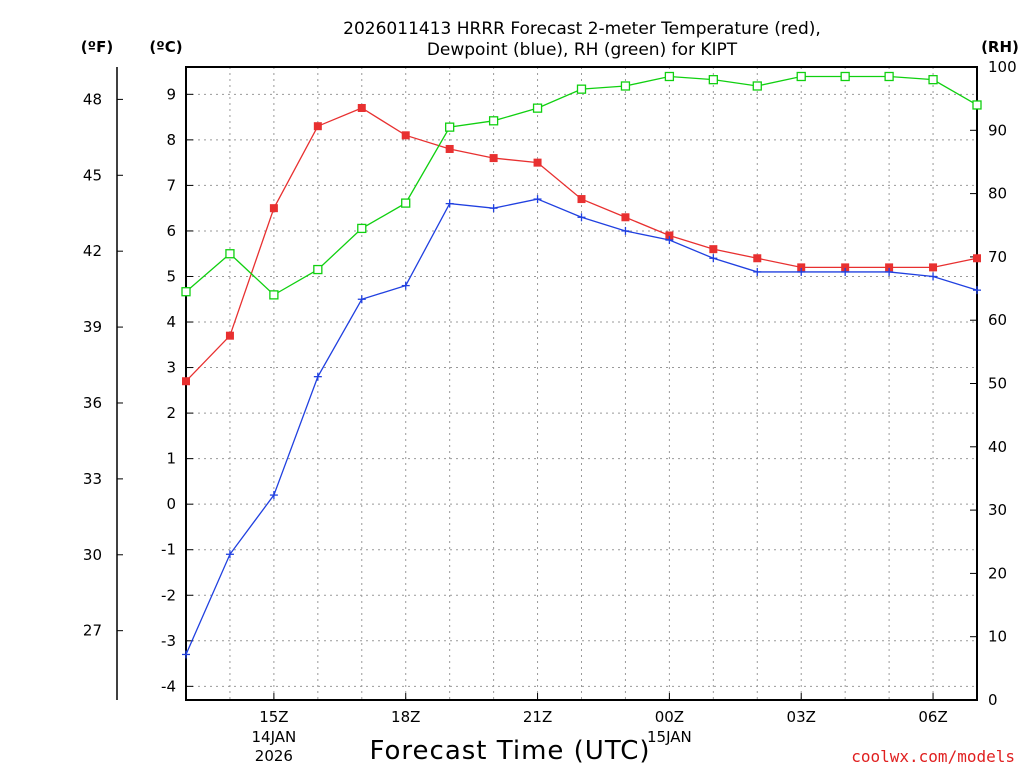  What do you see at coordinates (997, 320) in the screenshot?
I see `rh-tick-label: 60` at bounding box center [997, 320].